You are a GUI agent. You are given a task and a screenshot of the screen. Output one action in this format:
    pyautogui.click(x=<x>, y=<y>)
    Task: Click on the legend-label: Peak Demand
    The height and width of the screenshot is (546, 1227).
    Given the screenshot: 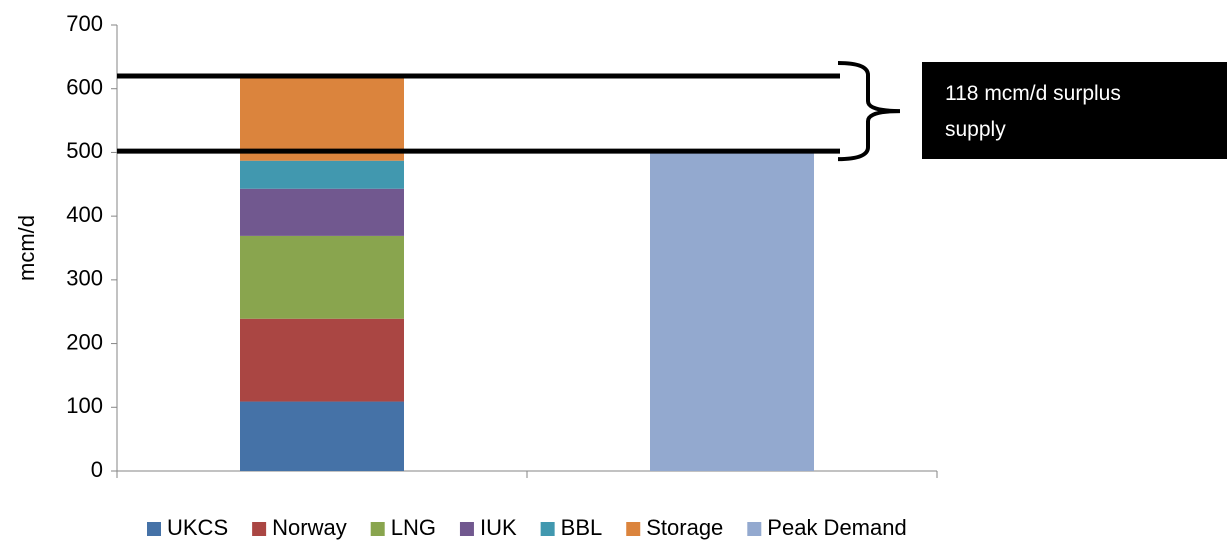 What is the action you would take?
    pyautogui.click(x=836, y=527)
    